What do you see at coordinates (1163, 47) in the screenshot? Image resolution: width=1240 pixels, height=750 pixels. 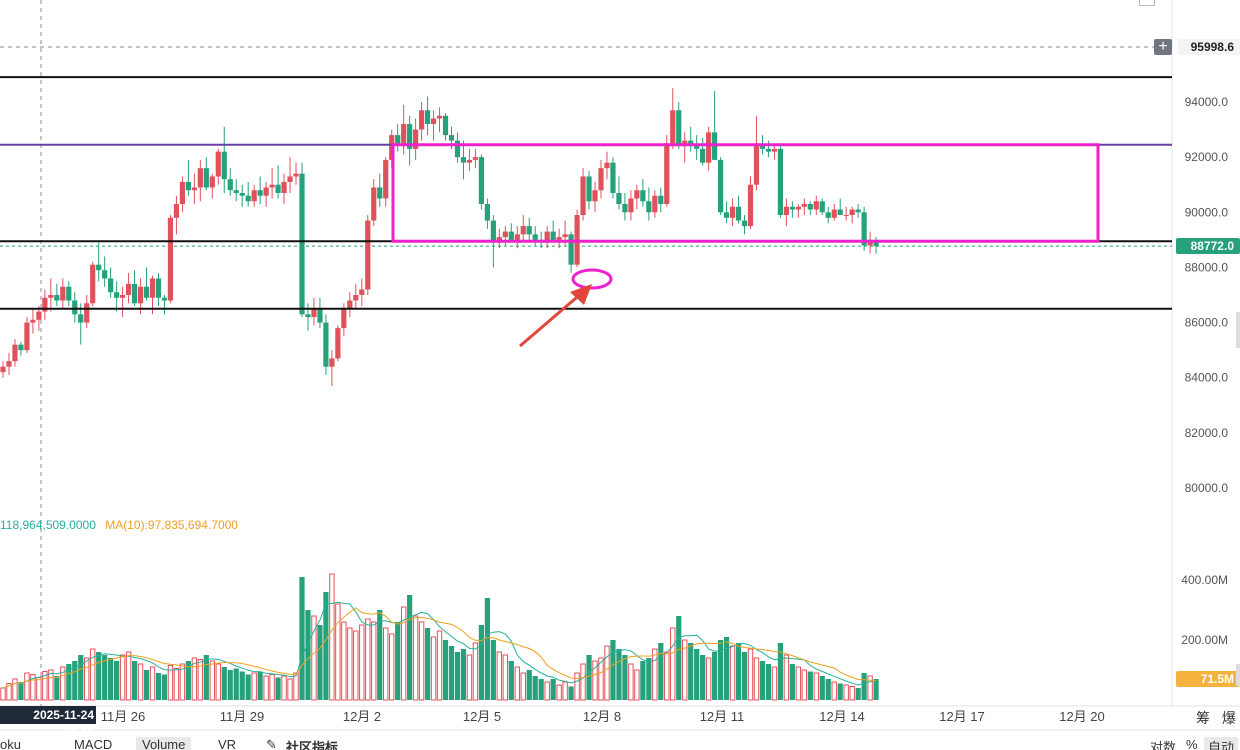 I see `add-alert-button: +` at bounding box center [1163, 47].